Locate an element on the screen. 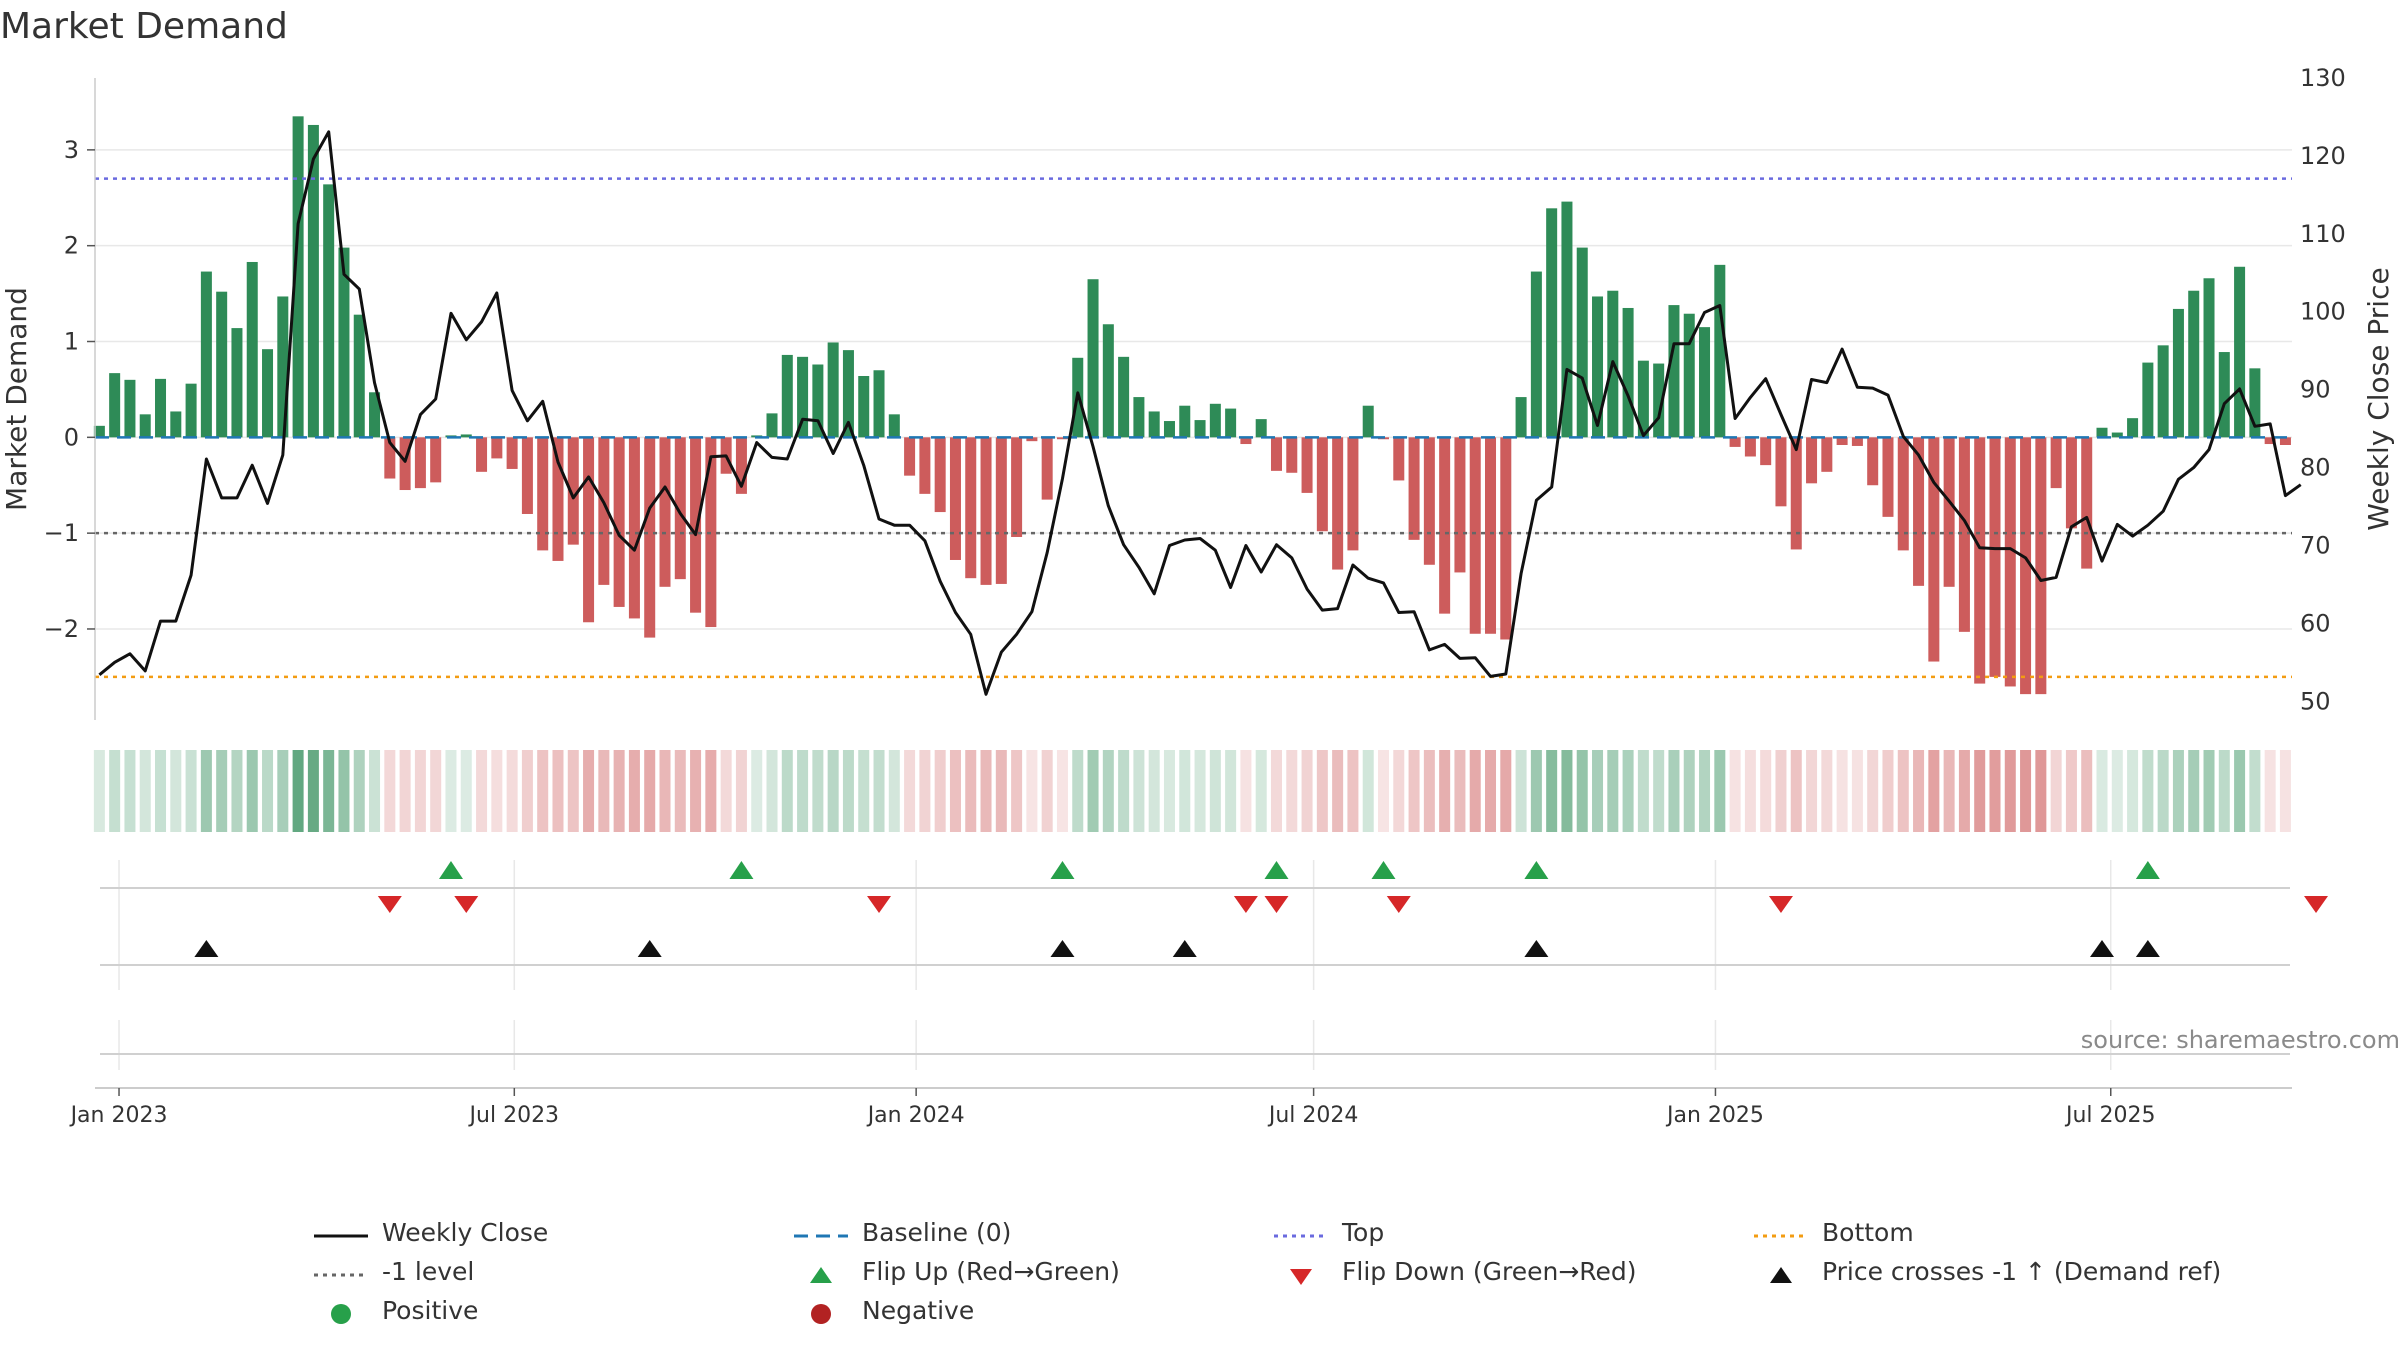  y2-tick-label: 90 is located at coordinates (2315, 390).